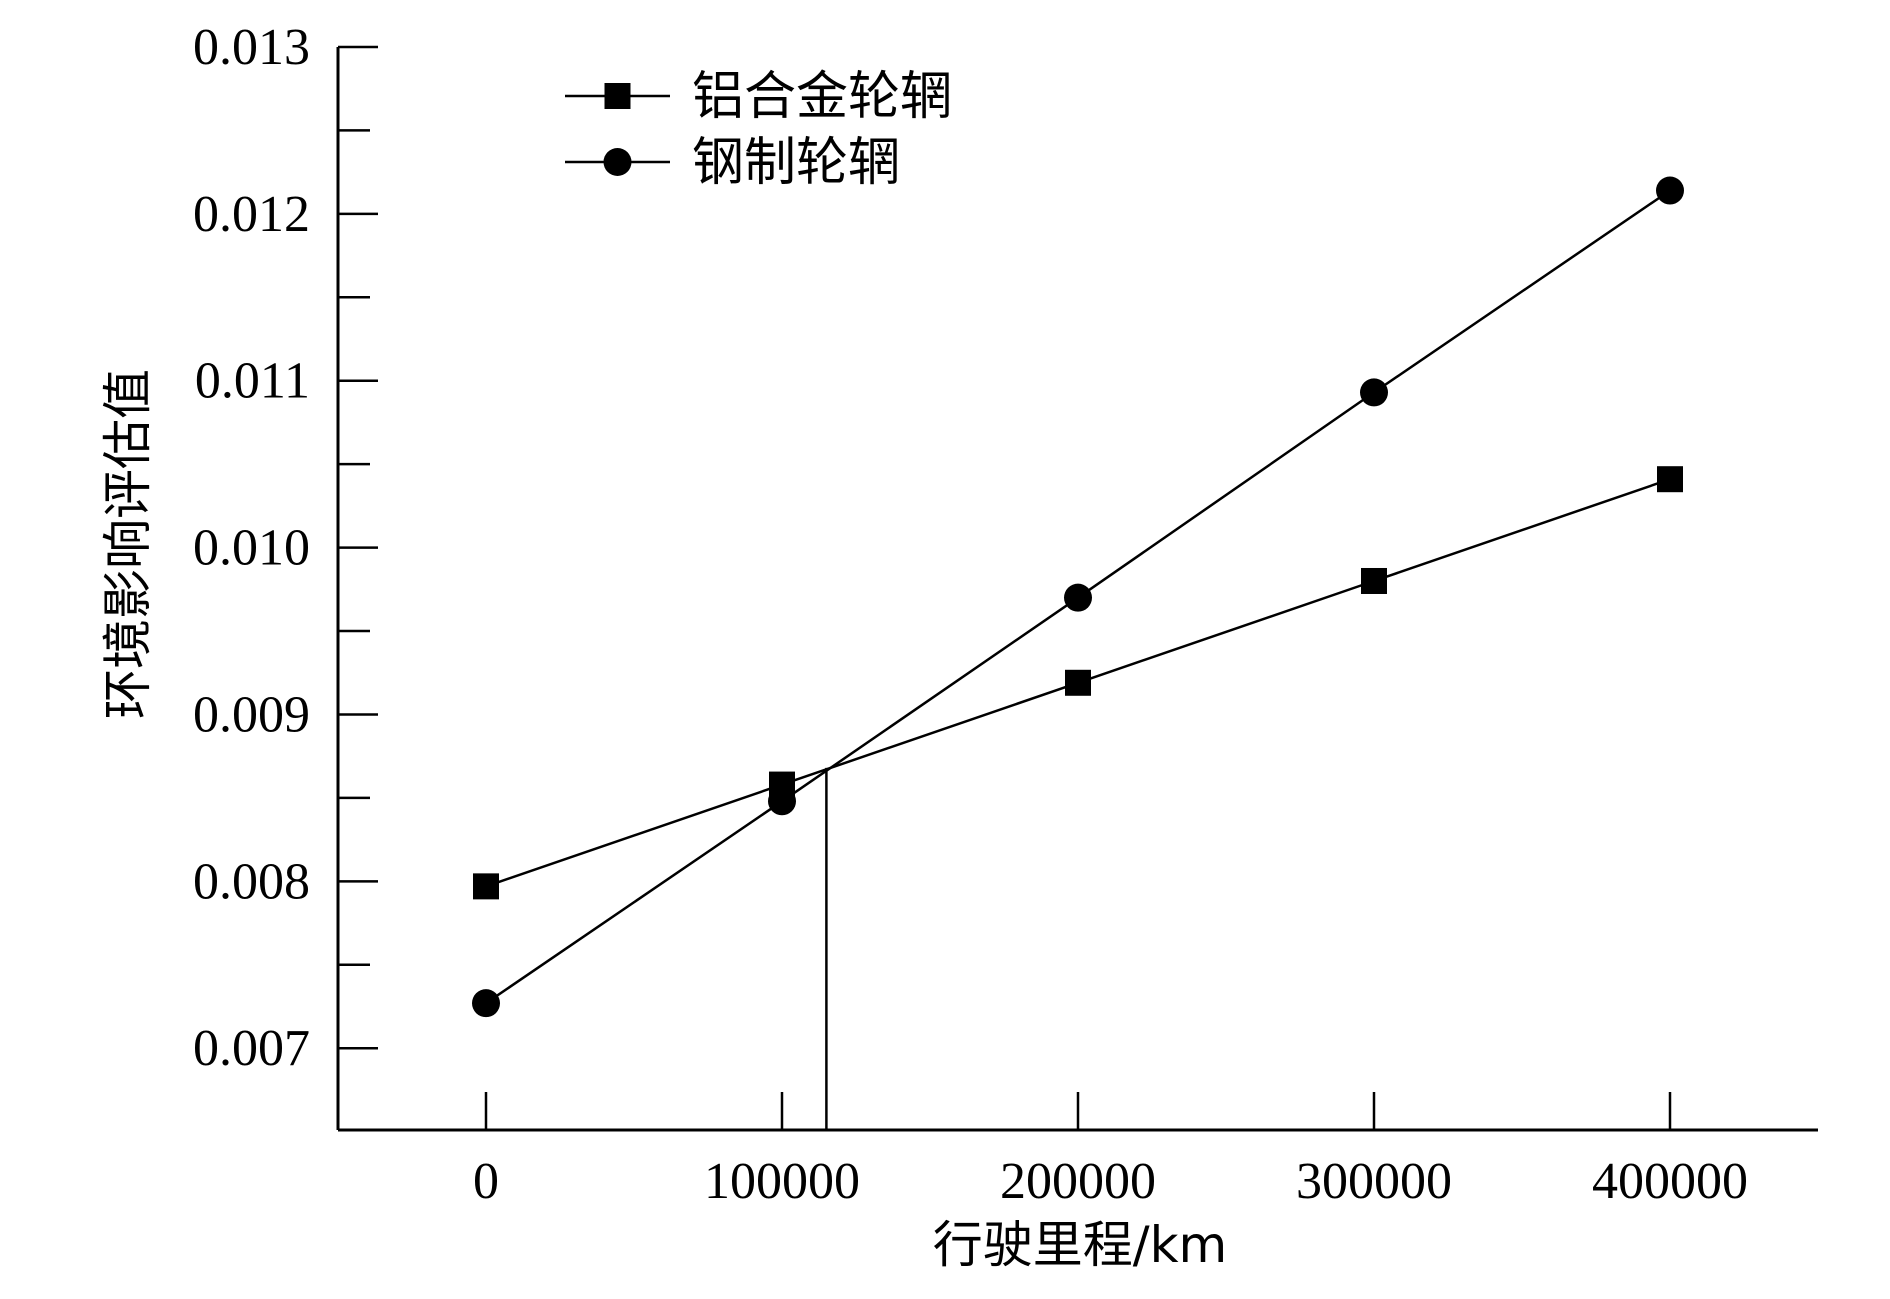  Describe the element at coordinates (251, 1048) in the screenshot. I see `y-tick-label: 0.007` at that location.